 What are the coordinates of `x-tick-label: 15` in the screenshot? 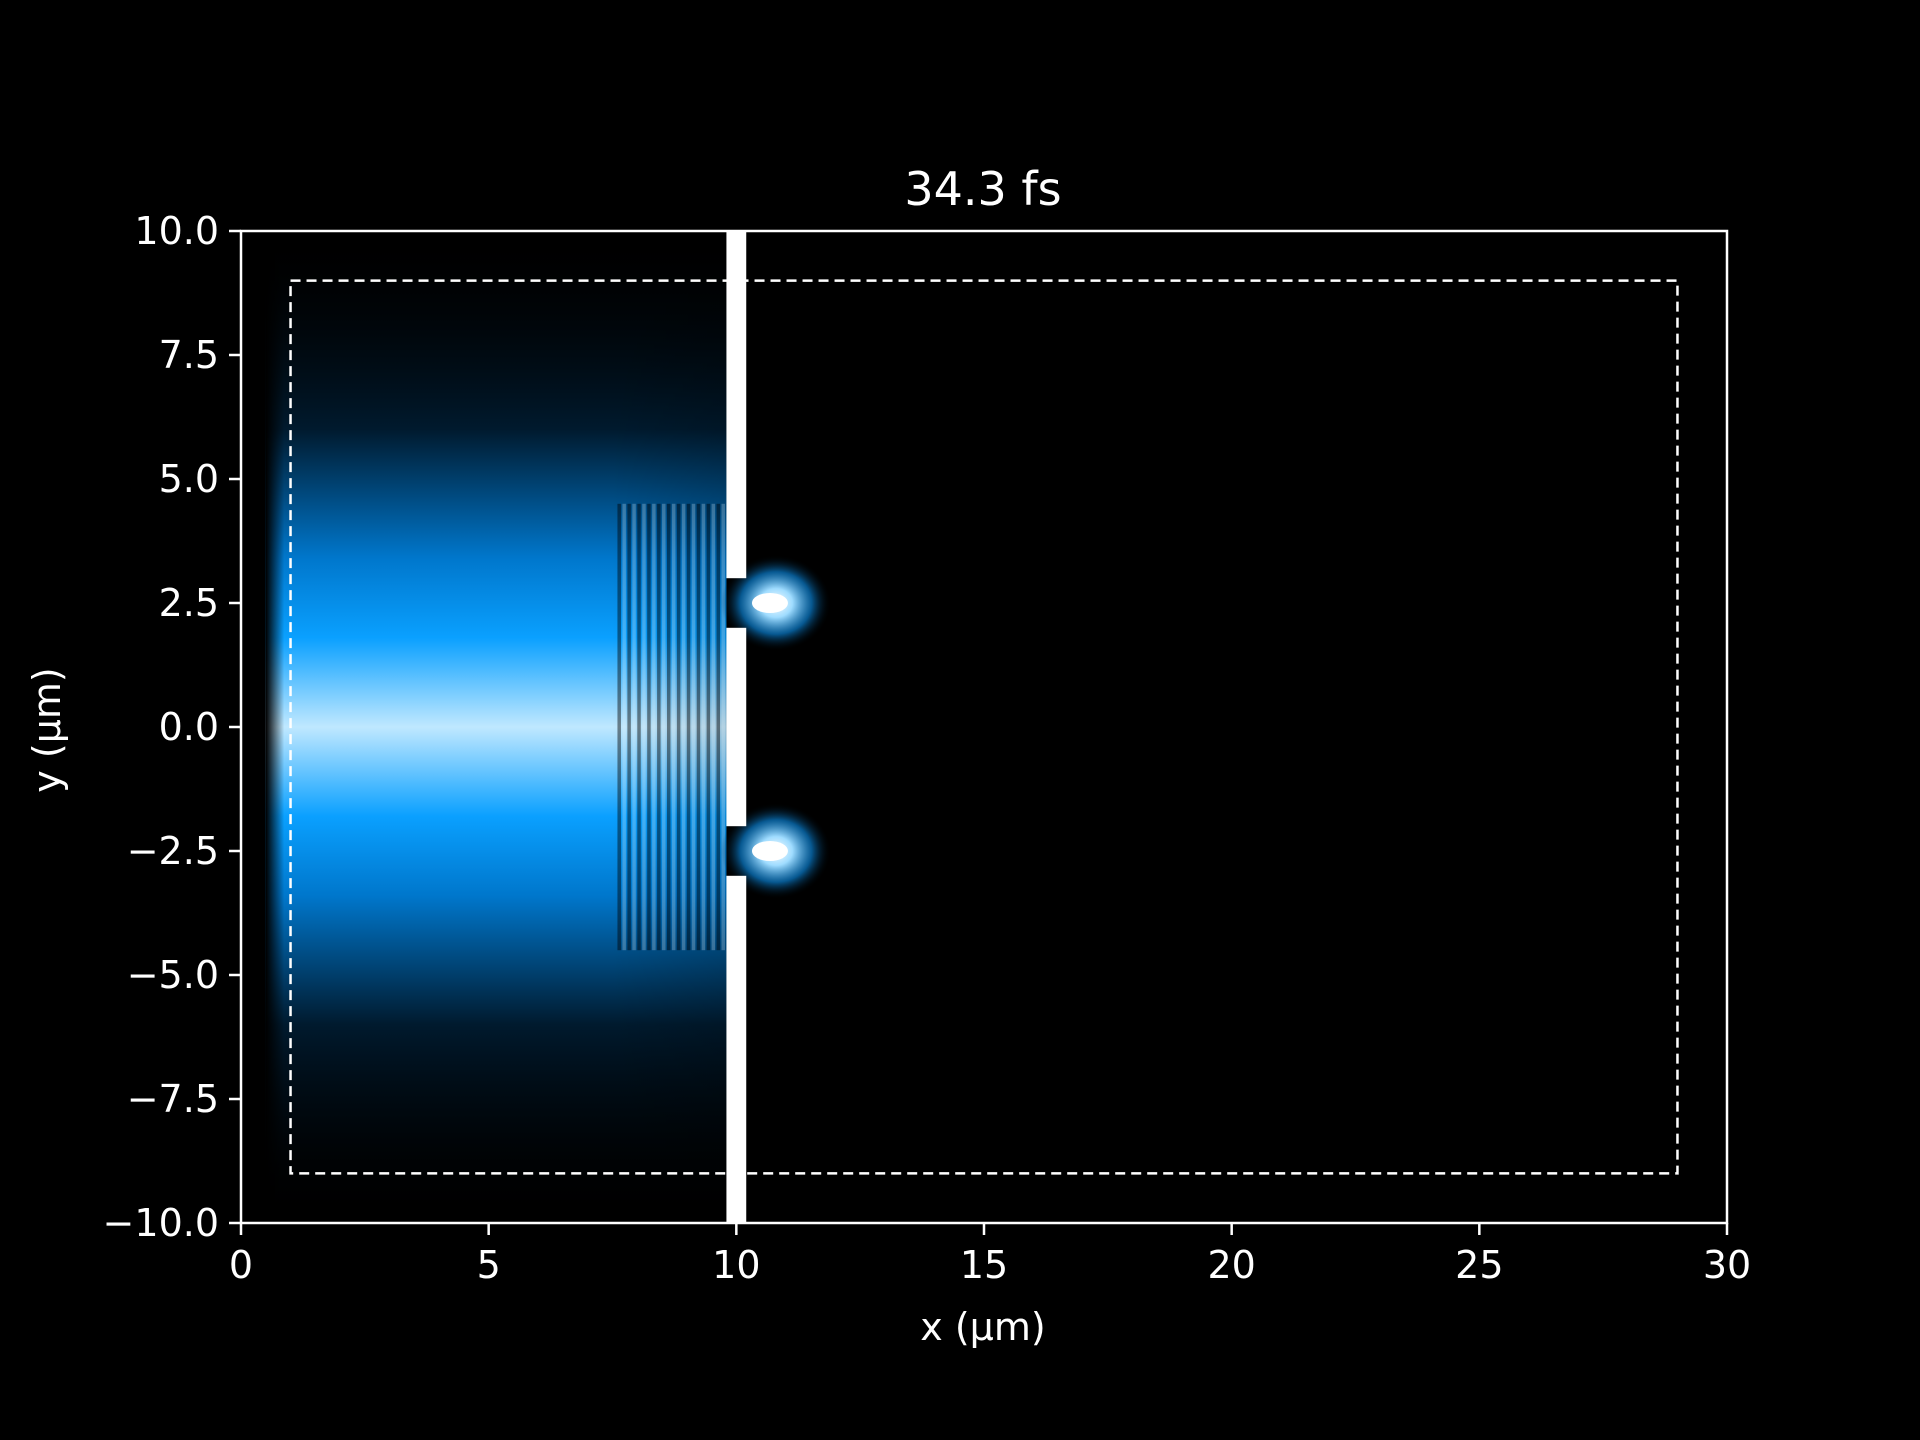 It's located at (984, 1265).